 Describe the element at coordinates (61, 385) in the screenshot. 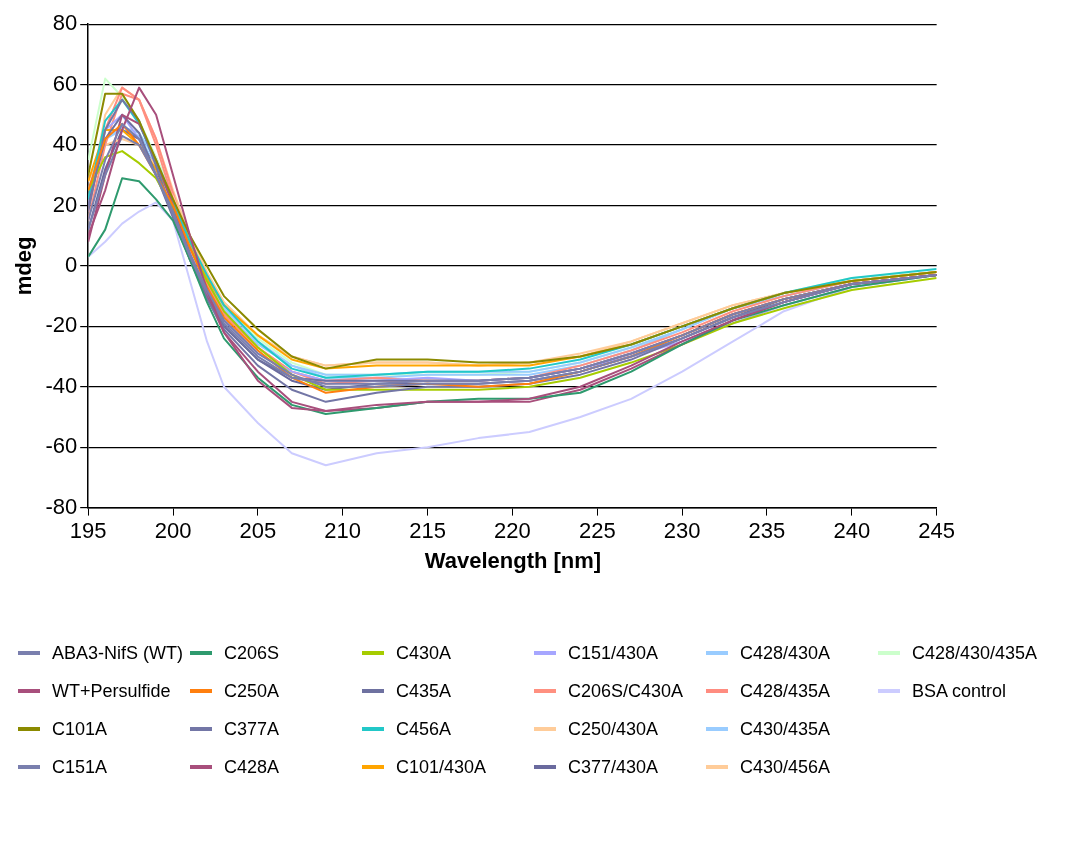

I see `y-tick-label: -40` at that location.